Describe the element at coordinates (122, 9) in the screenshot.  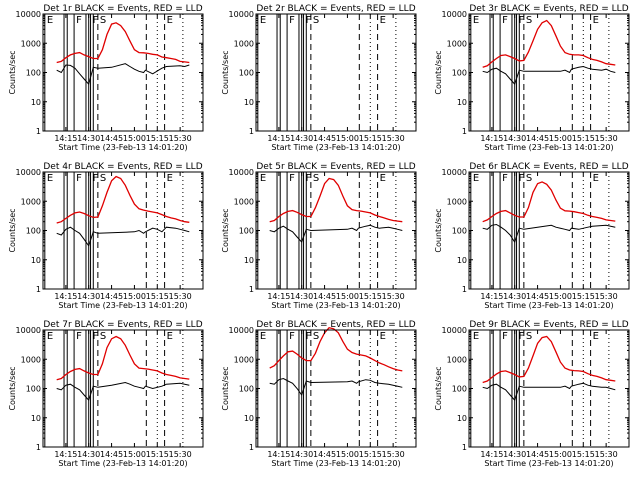
I see `panel-title: Det 1r BLACK = Events, RED = LLD` at that location.